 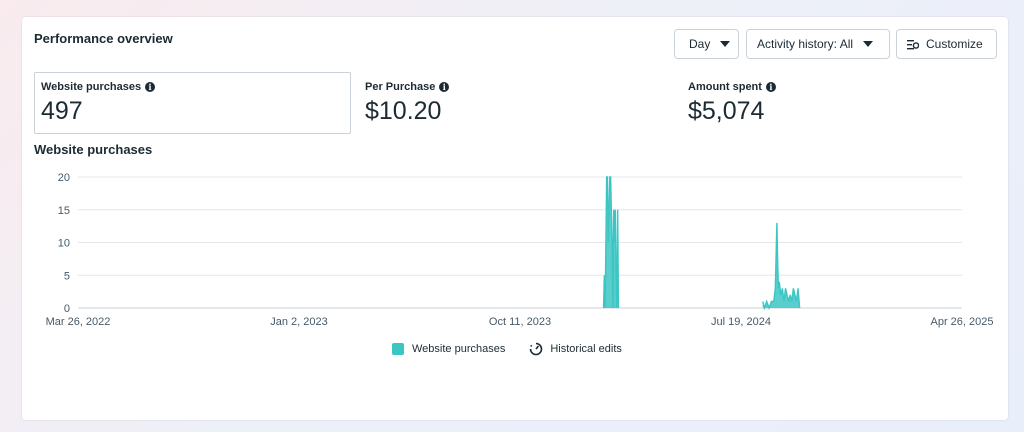 I want to click on metric-label-row: Amount spent i, so click(x=831, y=87).